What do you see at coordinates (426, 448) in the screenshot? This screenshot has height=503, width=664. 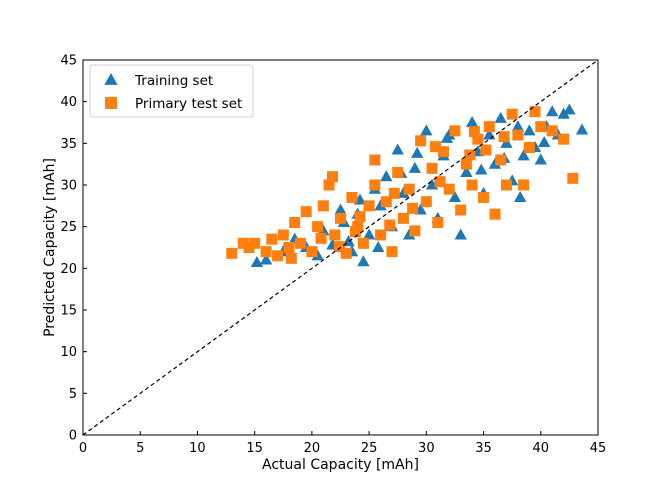 I see `x-tick-label: 30` at bounding box center [426, 448].